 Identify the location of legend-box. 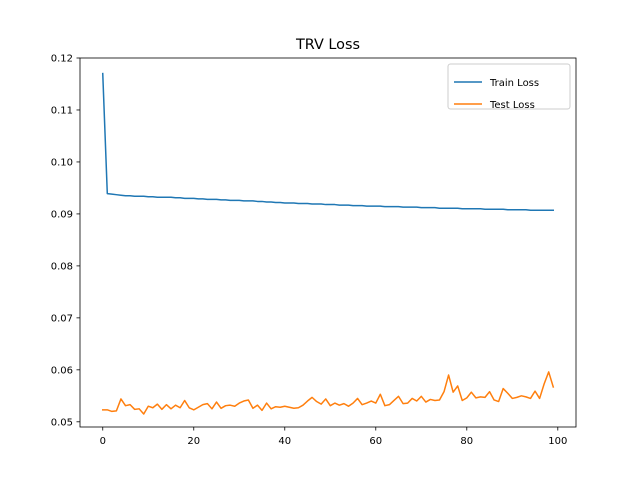
(509, 86).